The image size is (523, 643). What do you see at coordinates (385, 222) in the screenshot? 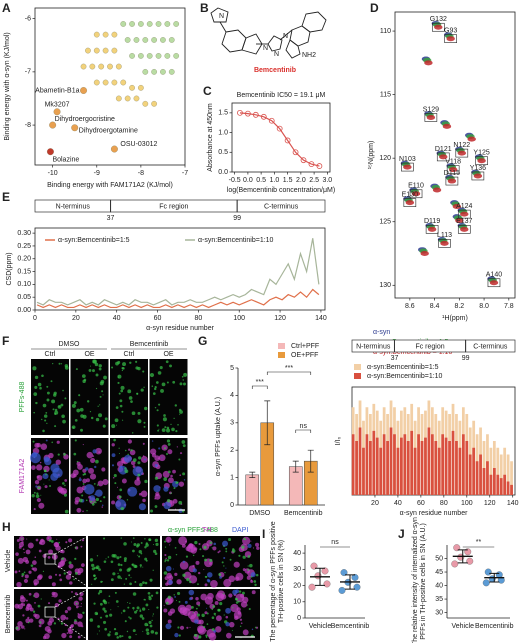
I see `y-tick-label: 125` at bounding box center [385, 222].